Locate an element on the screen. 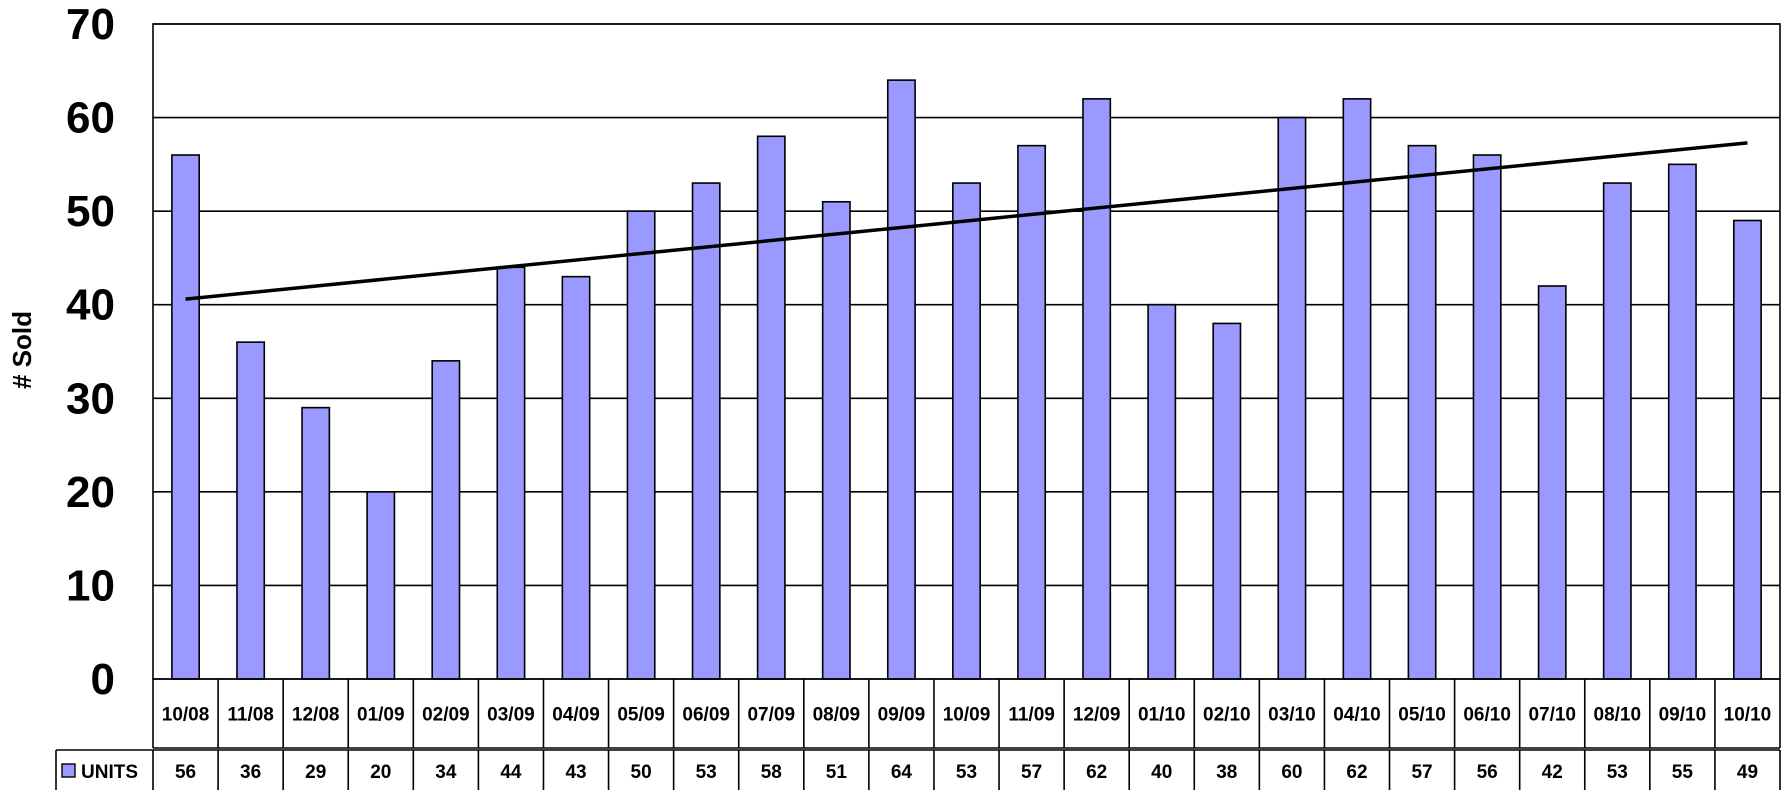 The width and height of the screenshot is (1787, 790). x-tick-label: 11/08 is located at coordinates (250, 715).